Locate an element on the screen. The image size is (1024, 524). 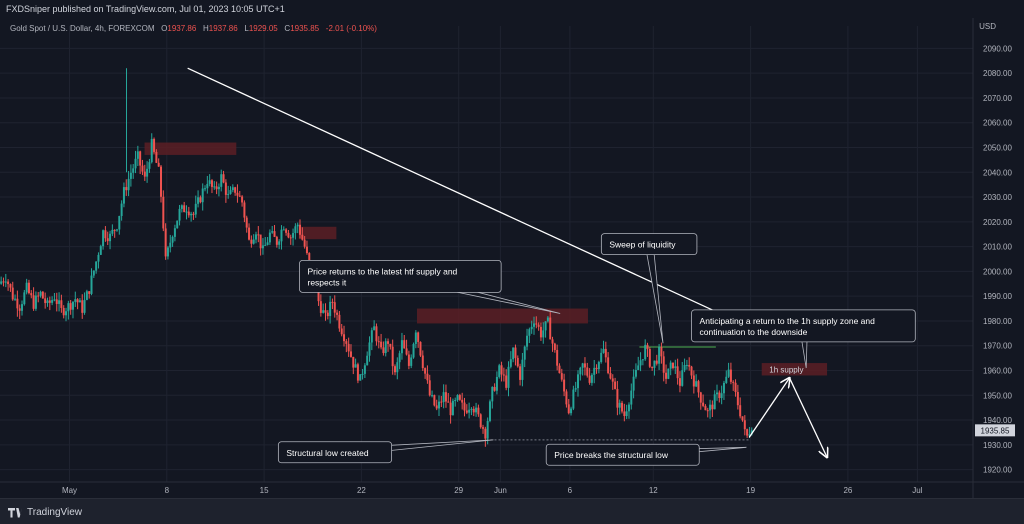
close-value: 1935.85 is located at coordinates (305, 28).